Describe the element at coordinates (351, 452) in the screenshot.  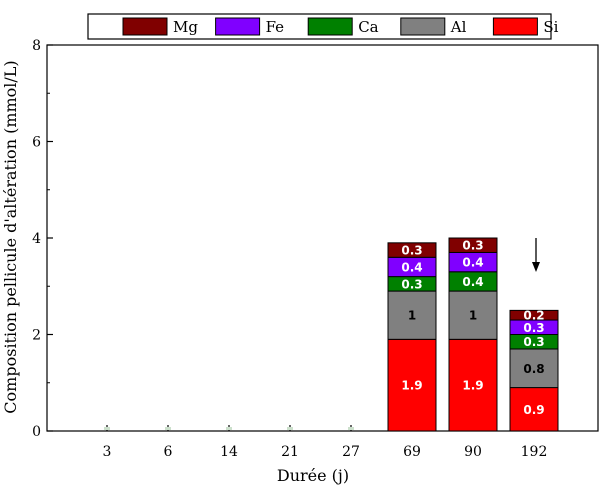
I see `x-tick-label: 27` at that location.